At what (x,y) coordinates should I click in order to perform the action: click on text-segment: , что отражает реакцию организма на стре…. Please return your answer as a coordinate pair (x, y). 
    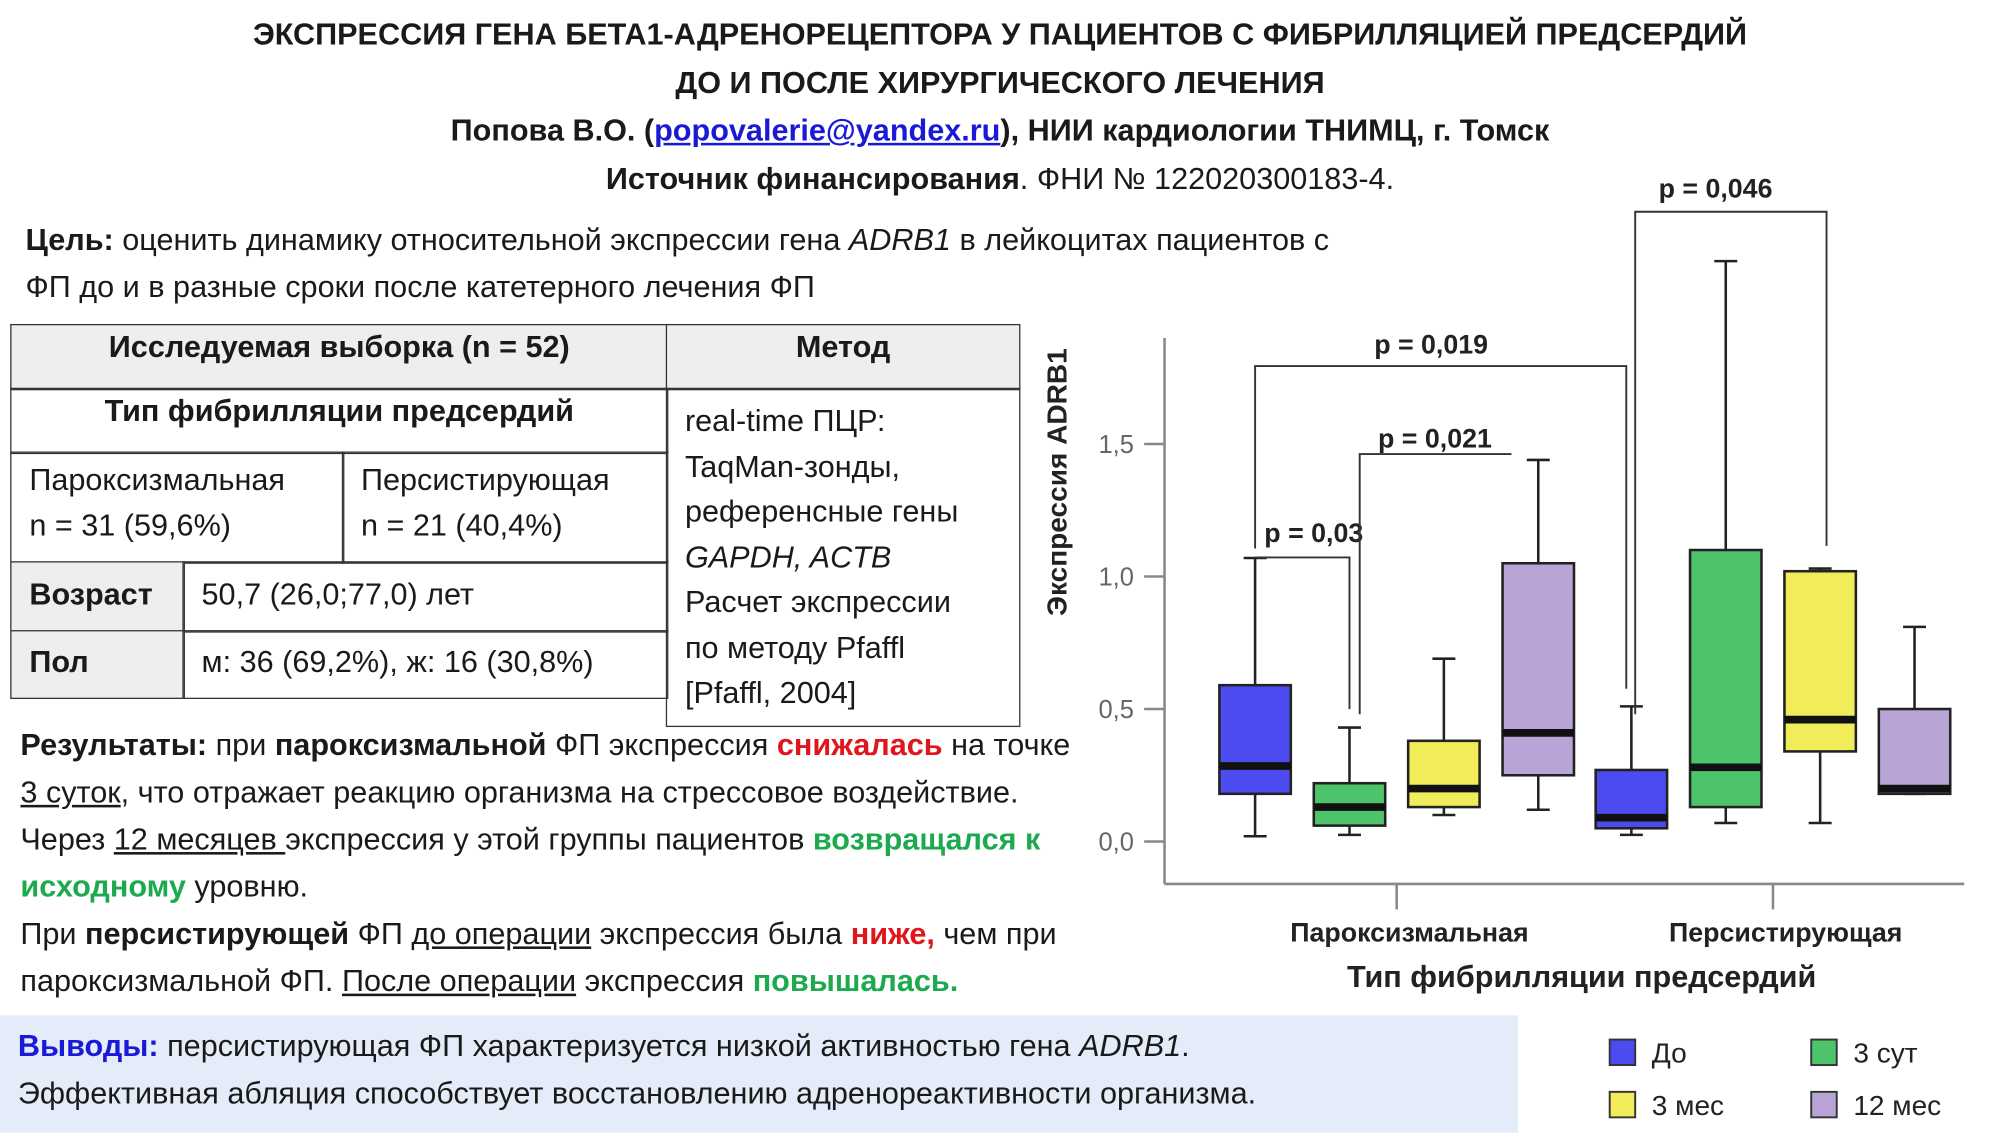
    Looking at the image, I should click on (519, 816).